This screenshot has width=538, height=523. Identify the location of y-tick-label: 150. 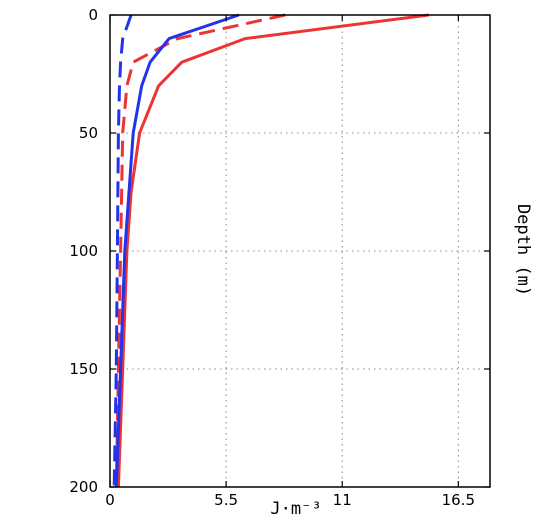
(83, 369).